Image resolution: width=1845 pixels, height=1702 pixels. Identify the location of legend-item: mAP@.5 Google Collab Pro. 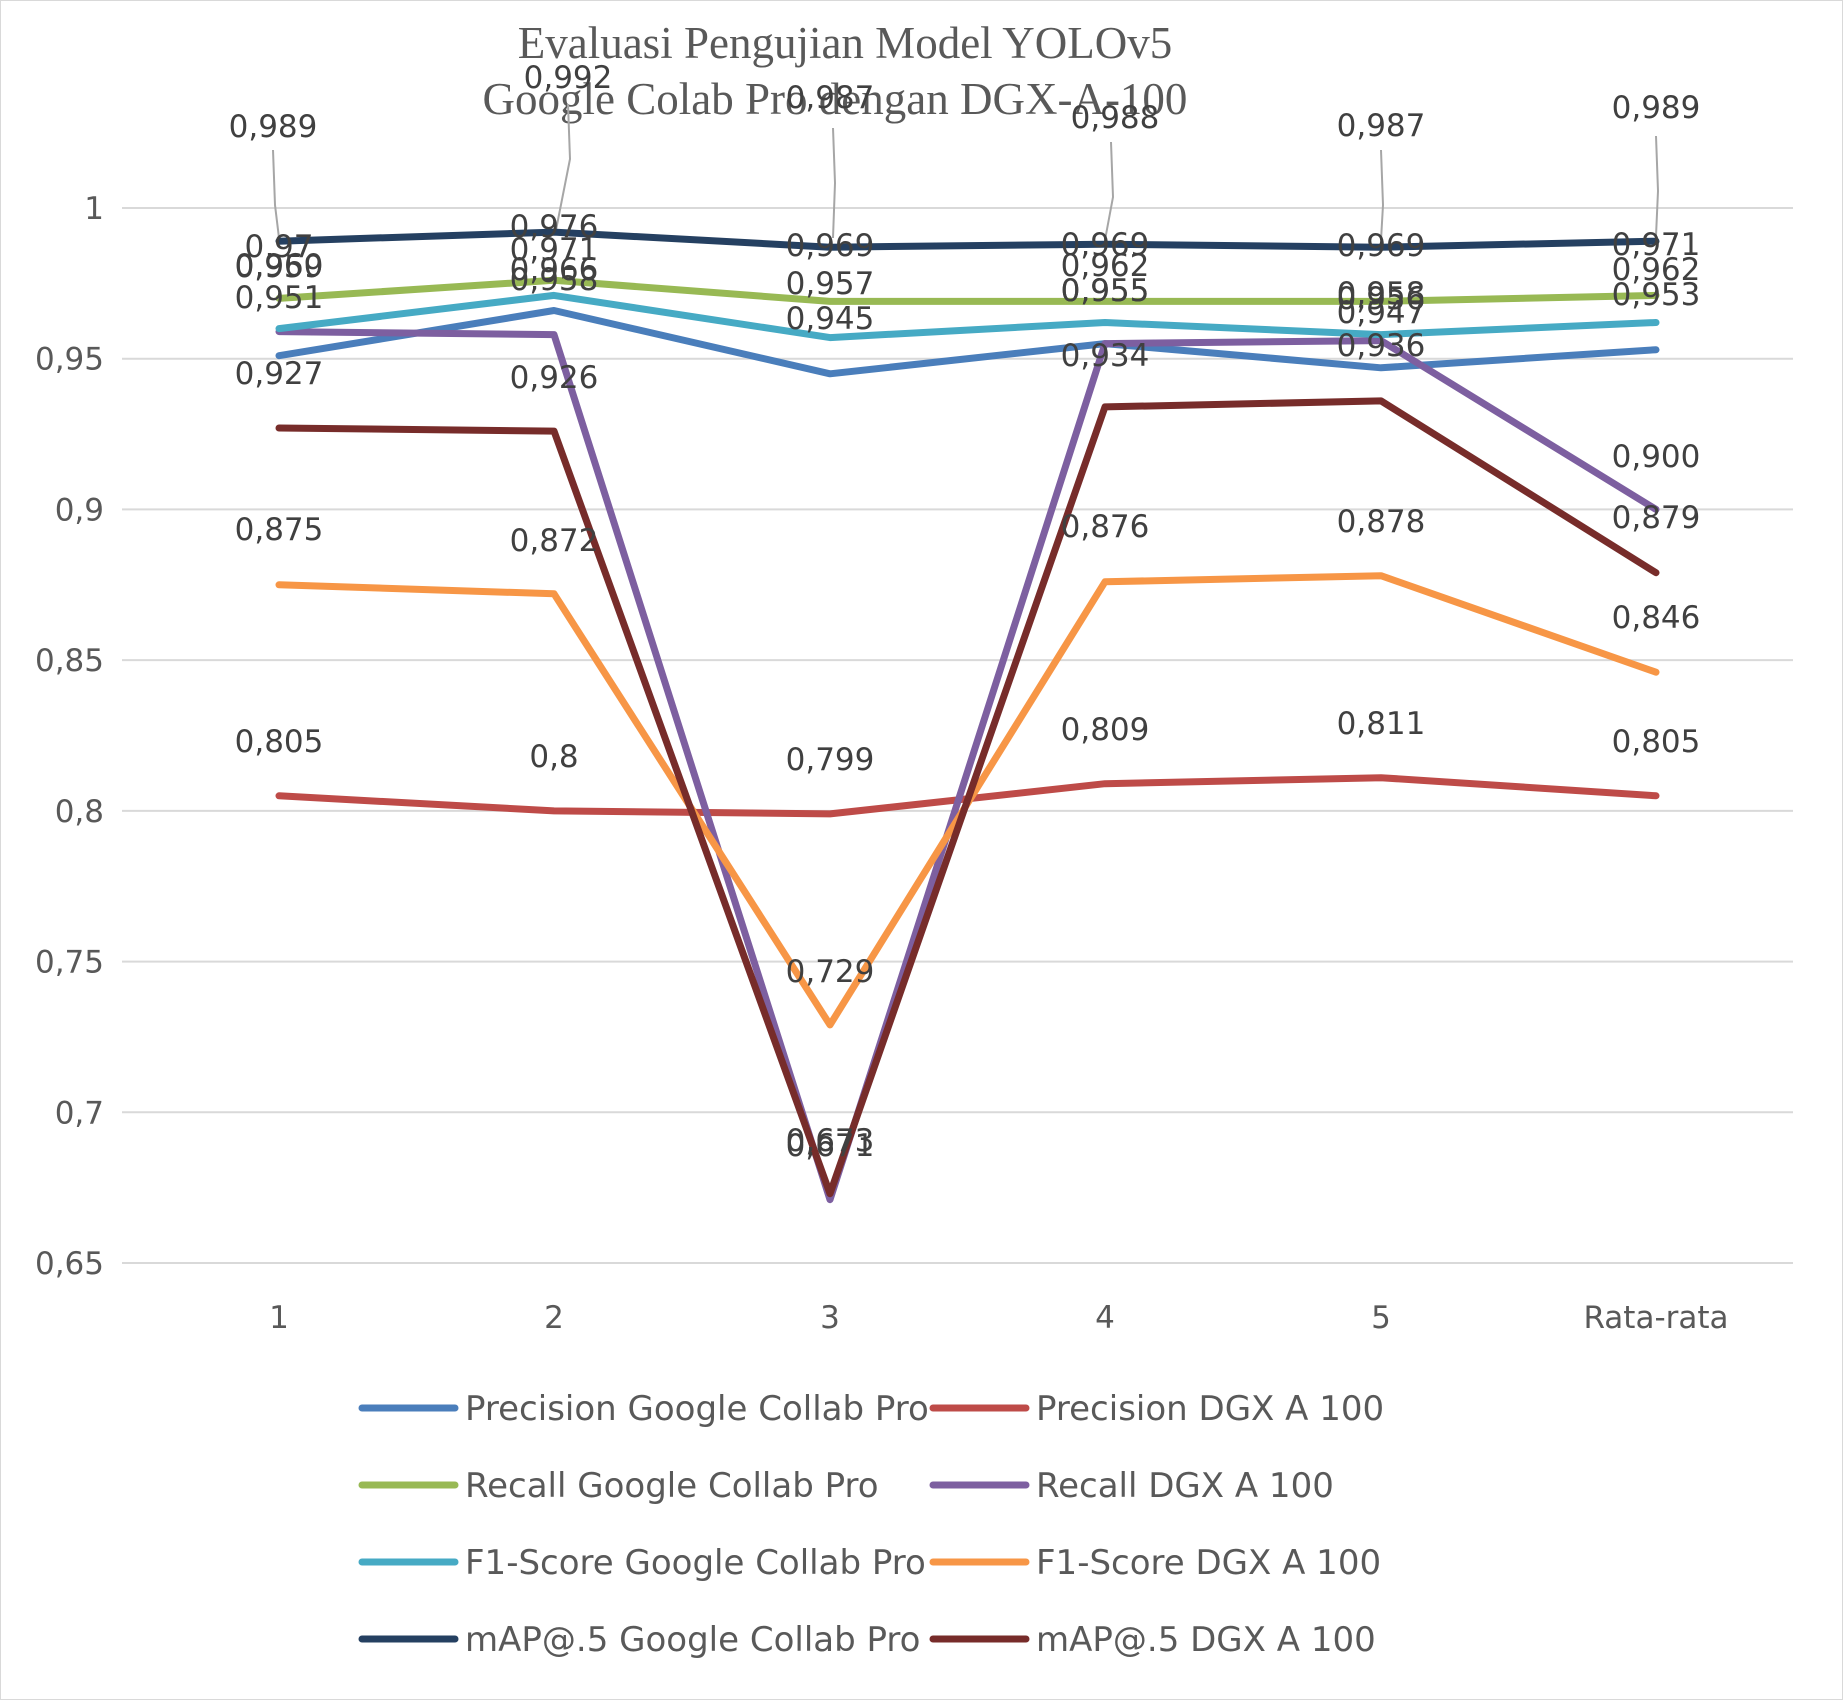
(639, 1640).